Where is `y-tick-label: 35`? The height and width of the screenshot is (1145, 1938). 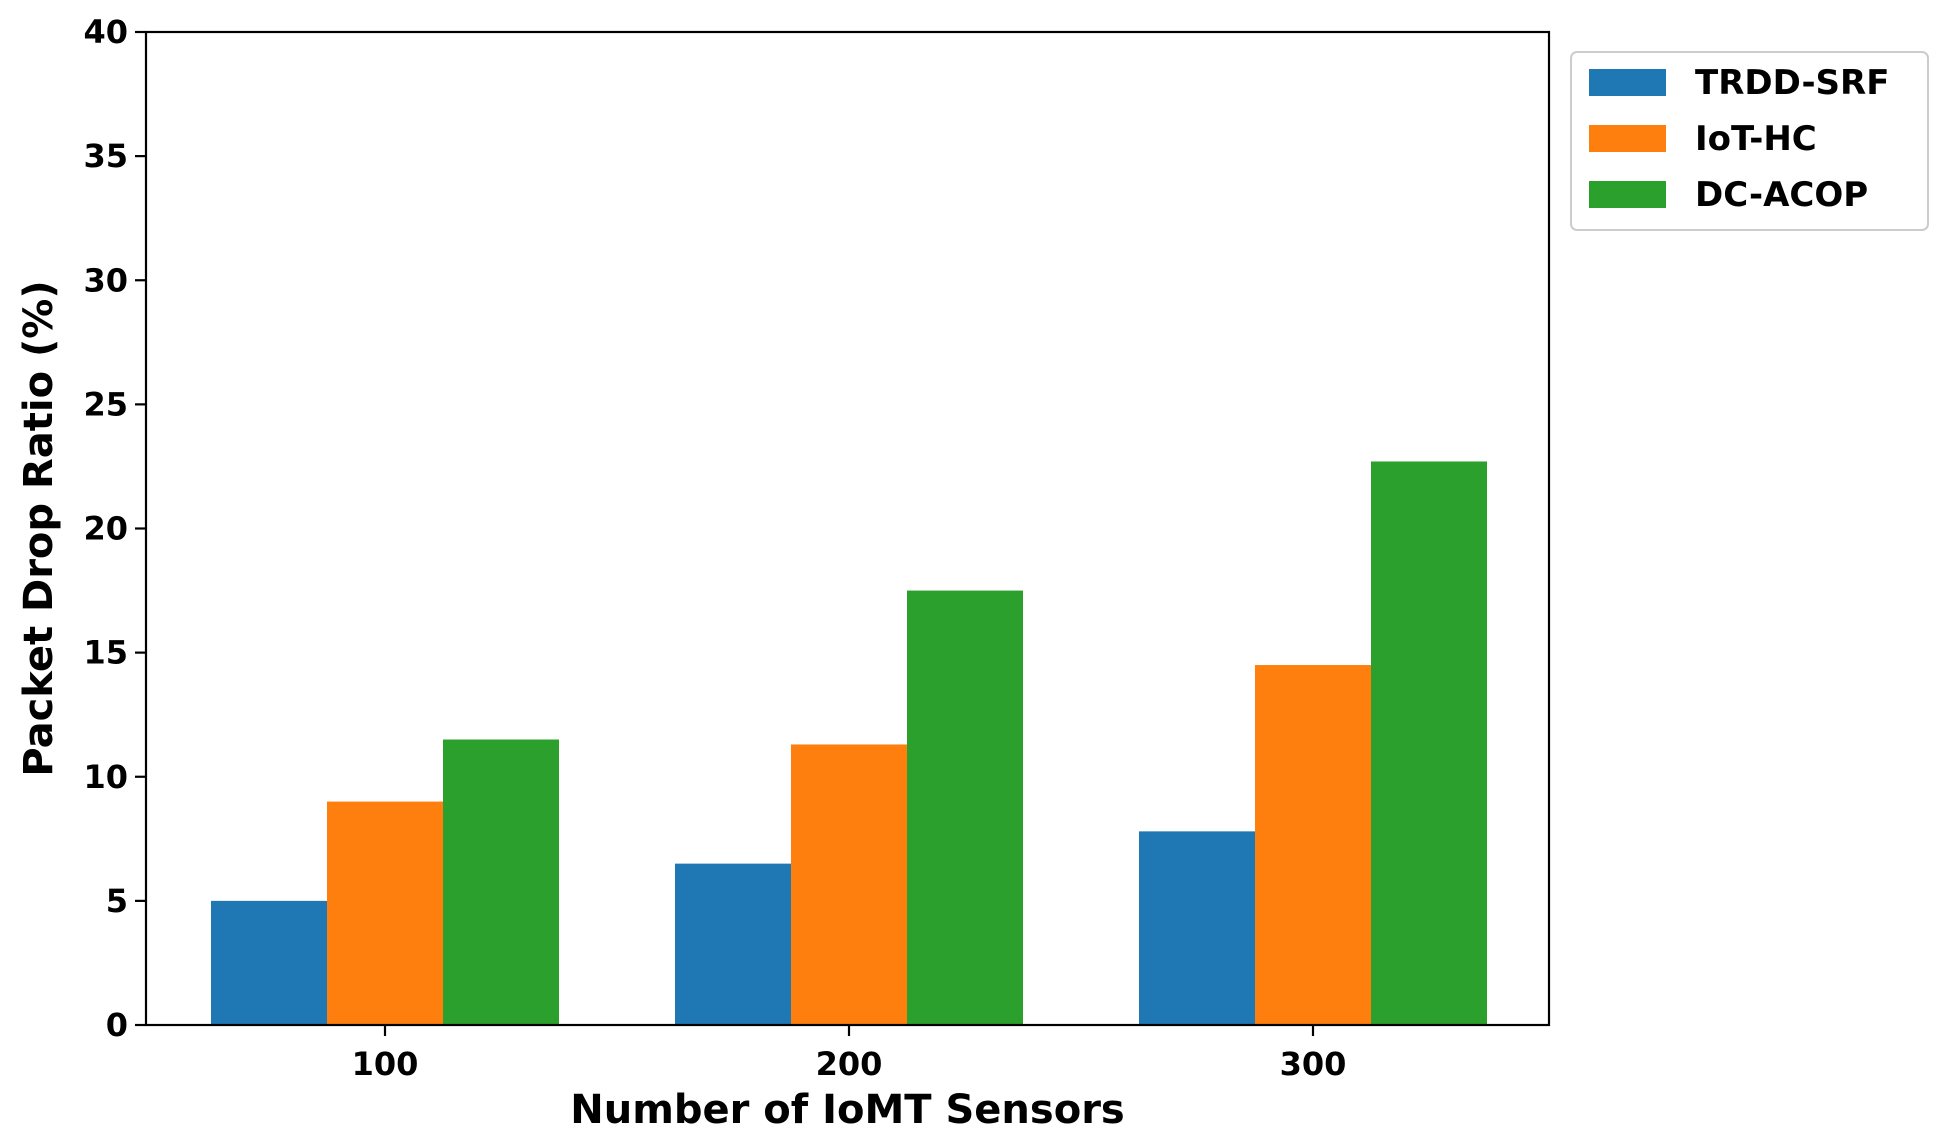
y-tick-label: 35 is located at coordinates (105, 156).